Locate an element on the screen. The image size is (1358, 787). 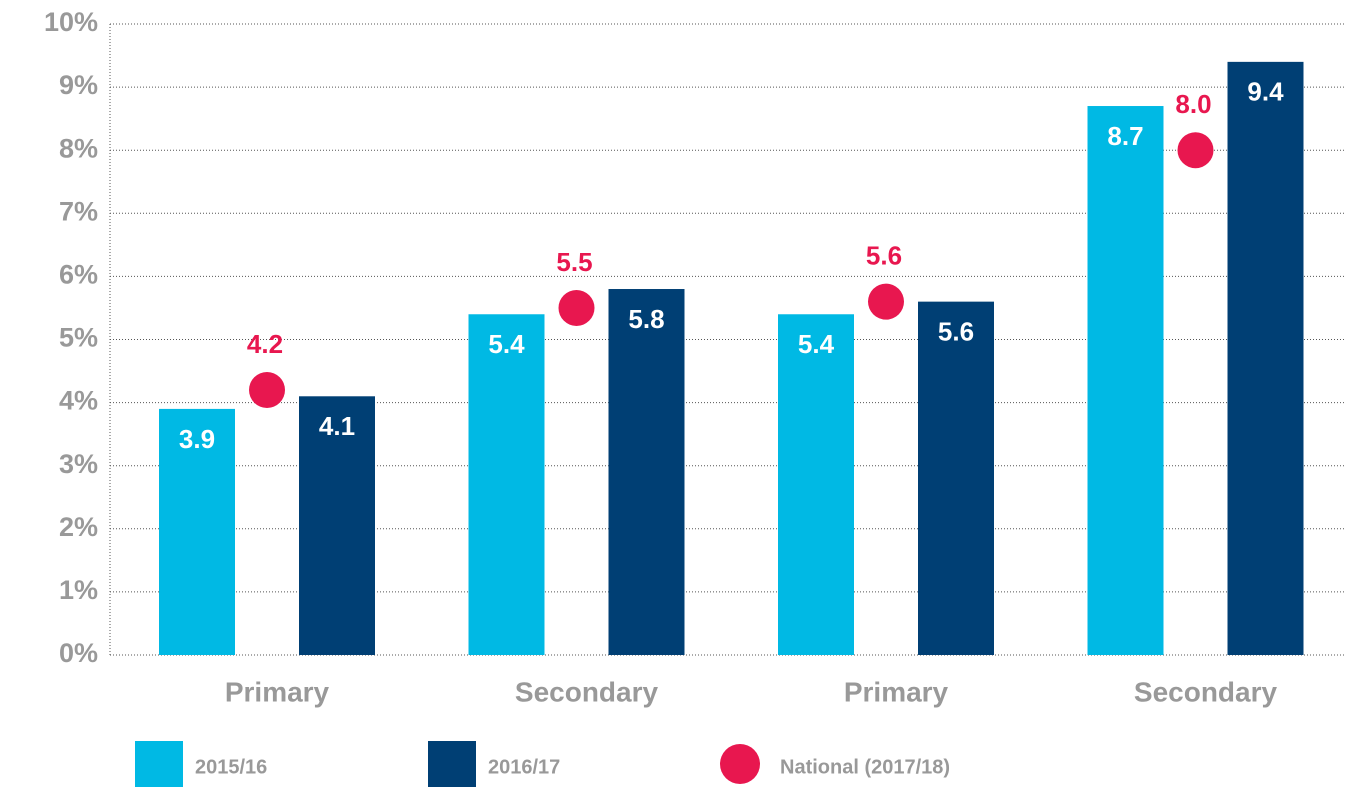
data-label: 4.1 is located at coordinates (337, 426).